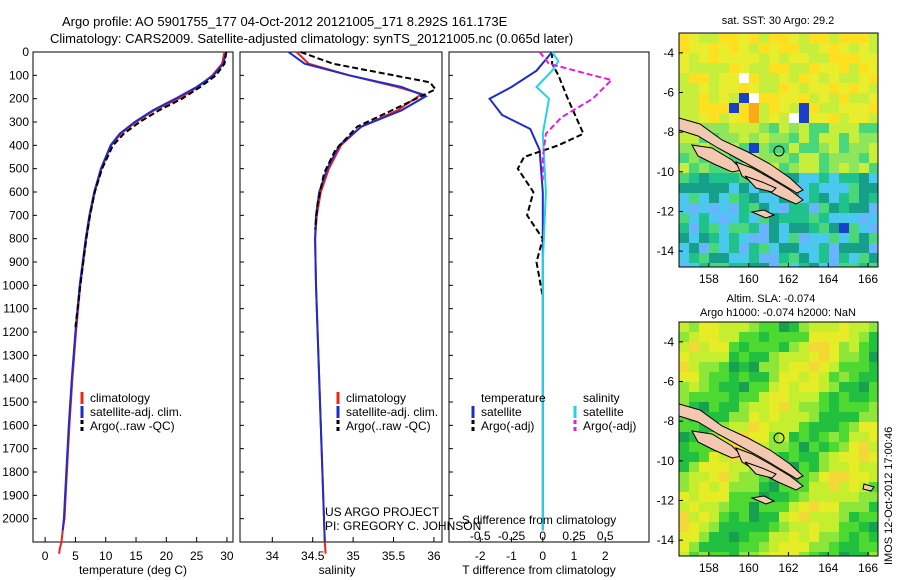 The width and height of the screenshot is (900, 580). What do you see at coordinates (868, 487) in the screenshot?
I see `islet-east` at bounding box center [868, 487].